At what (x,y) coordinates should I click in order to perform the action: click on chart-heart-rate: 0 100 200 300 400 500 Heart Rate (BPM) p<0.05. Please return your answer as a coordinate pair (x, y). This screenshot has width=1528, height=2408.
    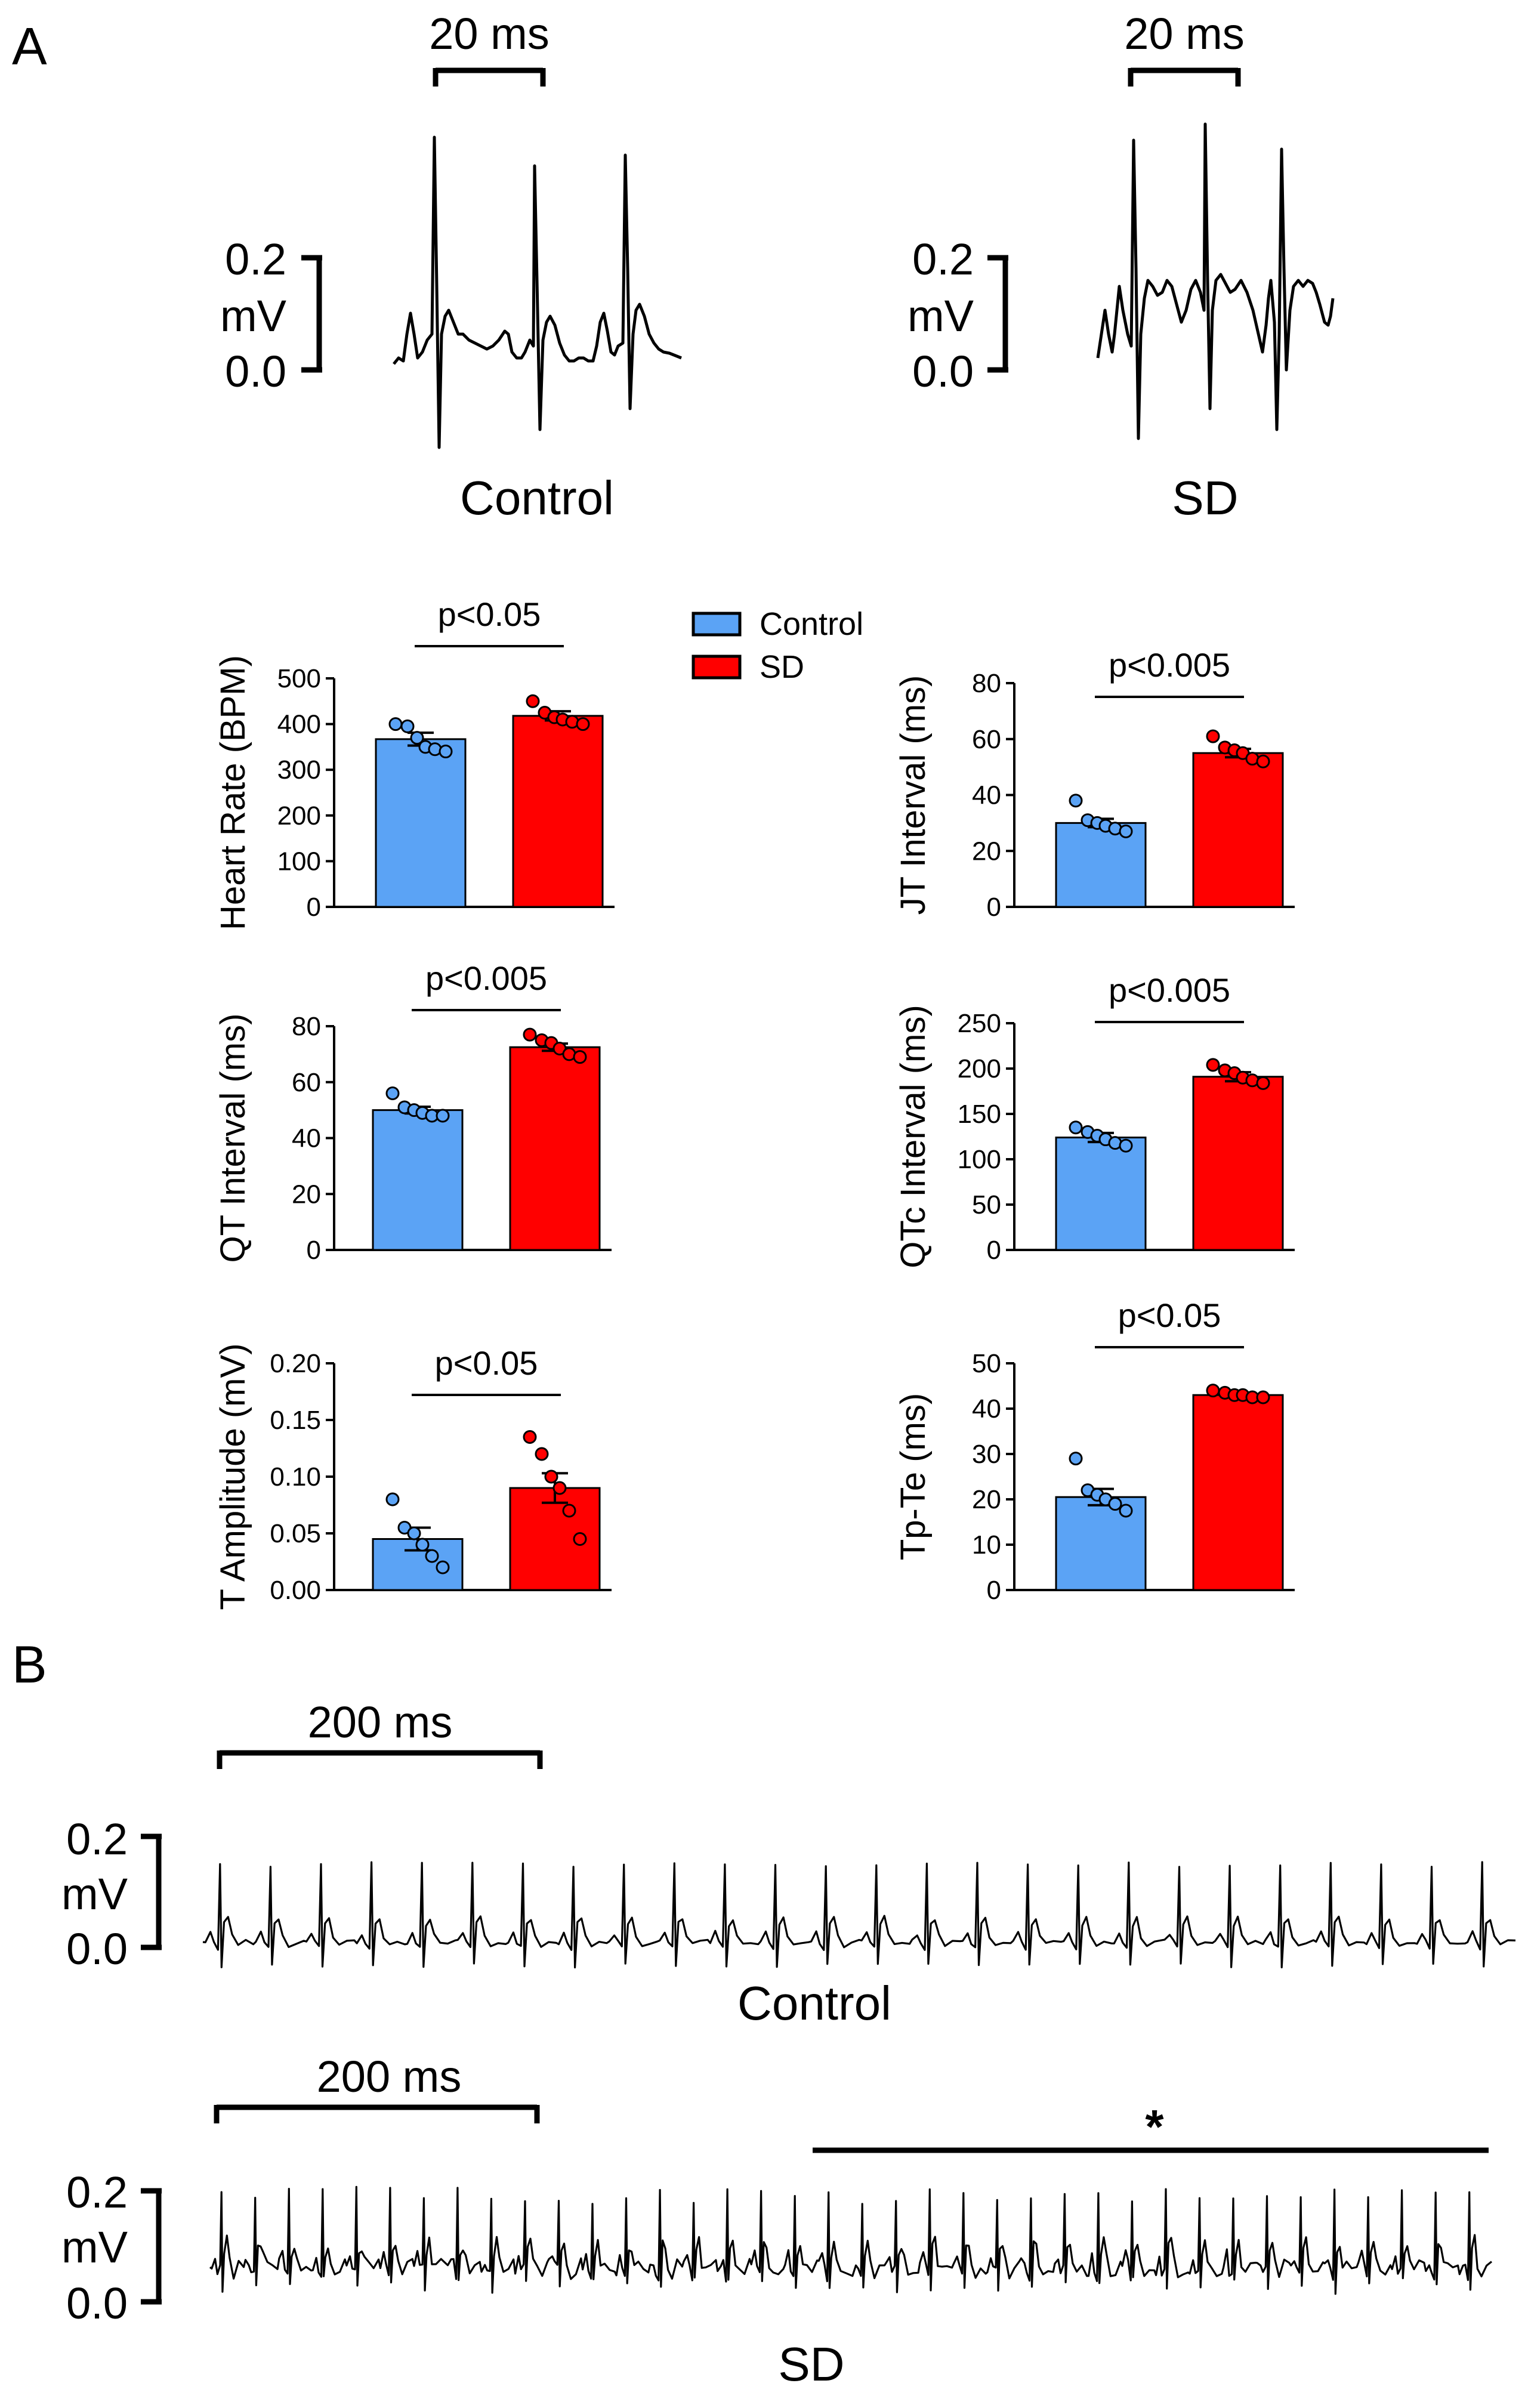
    Looking at the image, I should click on (414, 762).